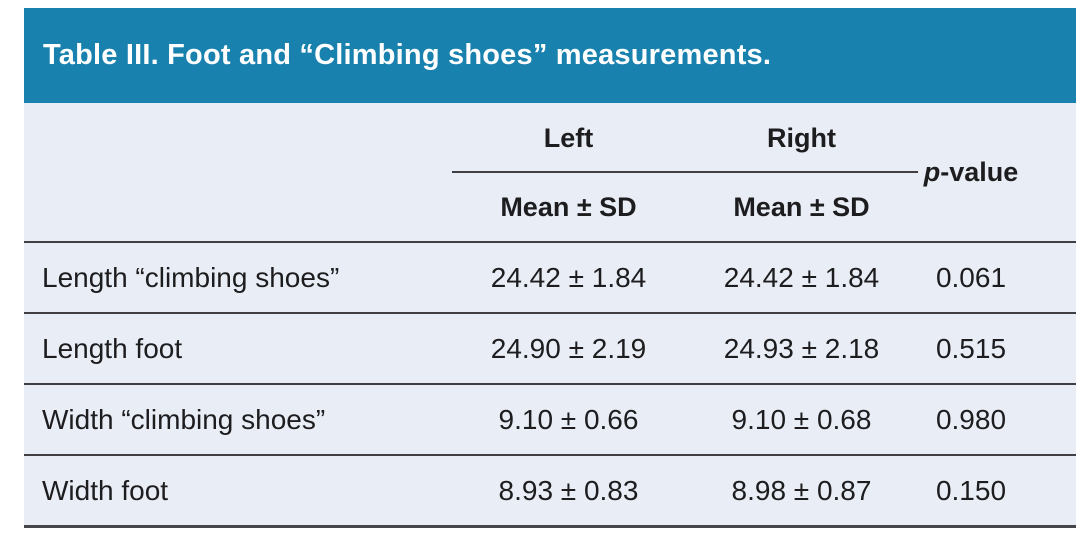 Image resolution: width=1084 pixels, height=557 pixels. What do you see at coordinates (971, 277) in the screenshot?
I see `p-value: 0.061` at bounding box center [971, 277].